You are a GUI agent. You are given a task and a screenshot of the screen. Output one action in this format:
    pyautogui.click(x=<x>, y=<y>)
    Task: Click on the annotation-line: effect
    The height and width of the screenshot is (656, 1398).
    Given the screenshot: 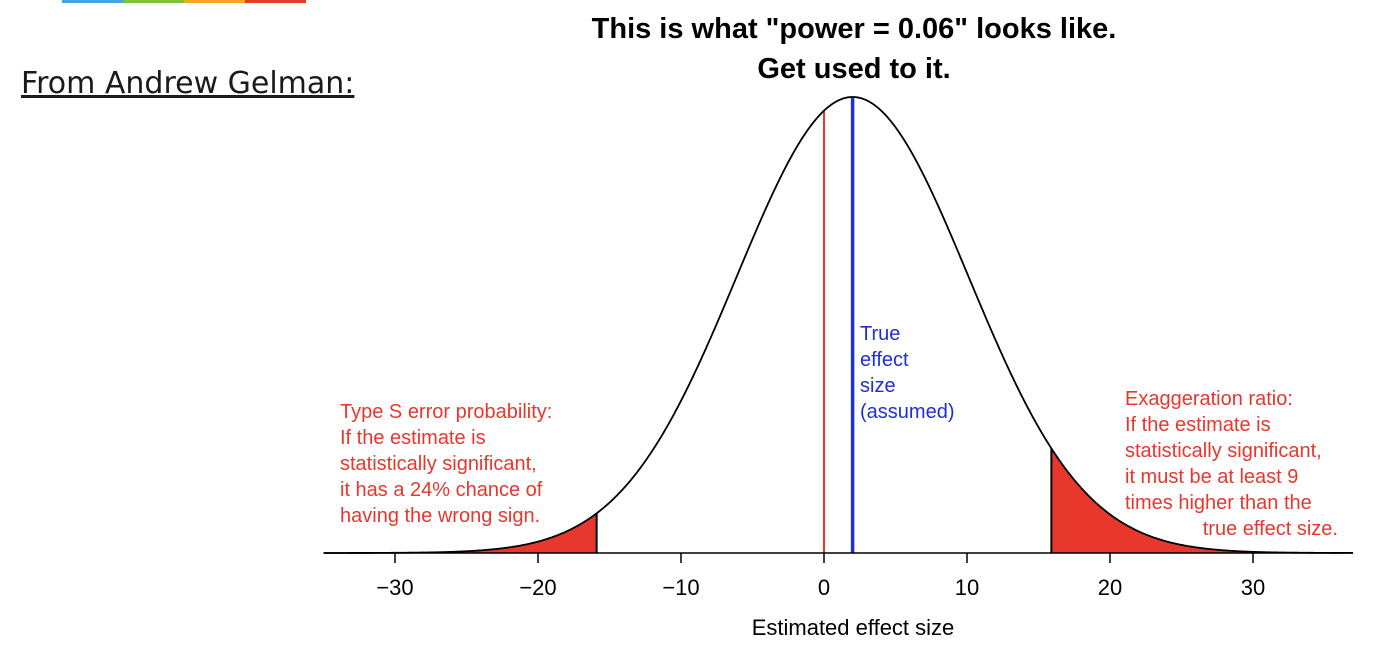 What is the action you would take?
    pyautogui.click(x=884, y=360)
    